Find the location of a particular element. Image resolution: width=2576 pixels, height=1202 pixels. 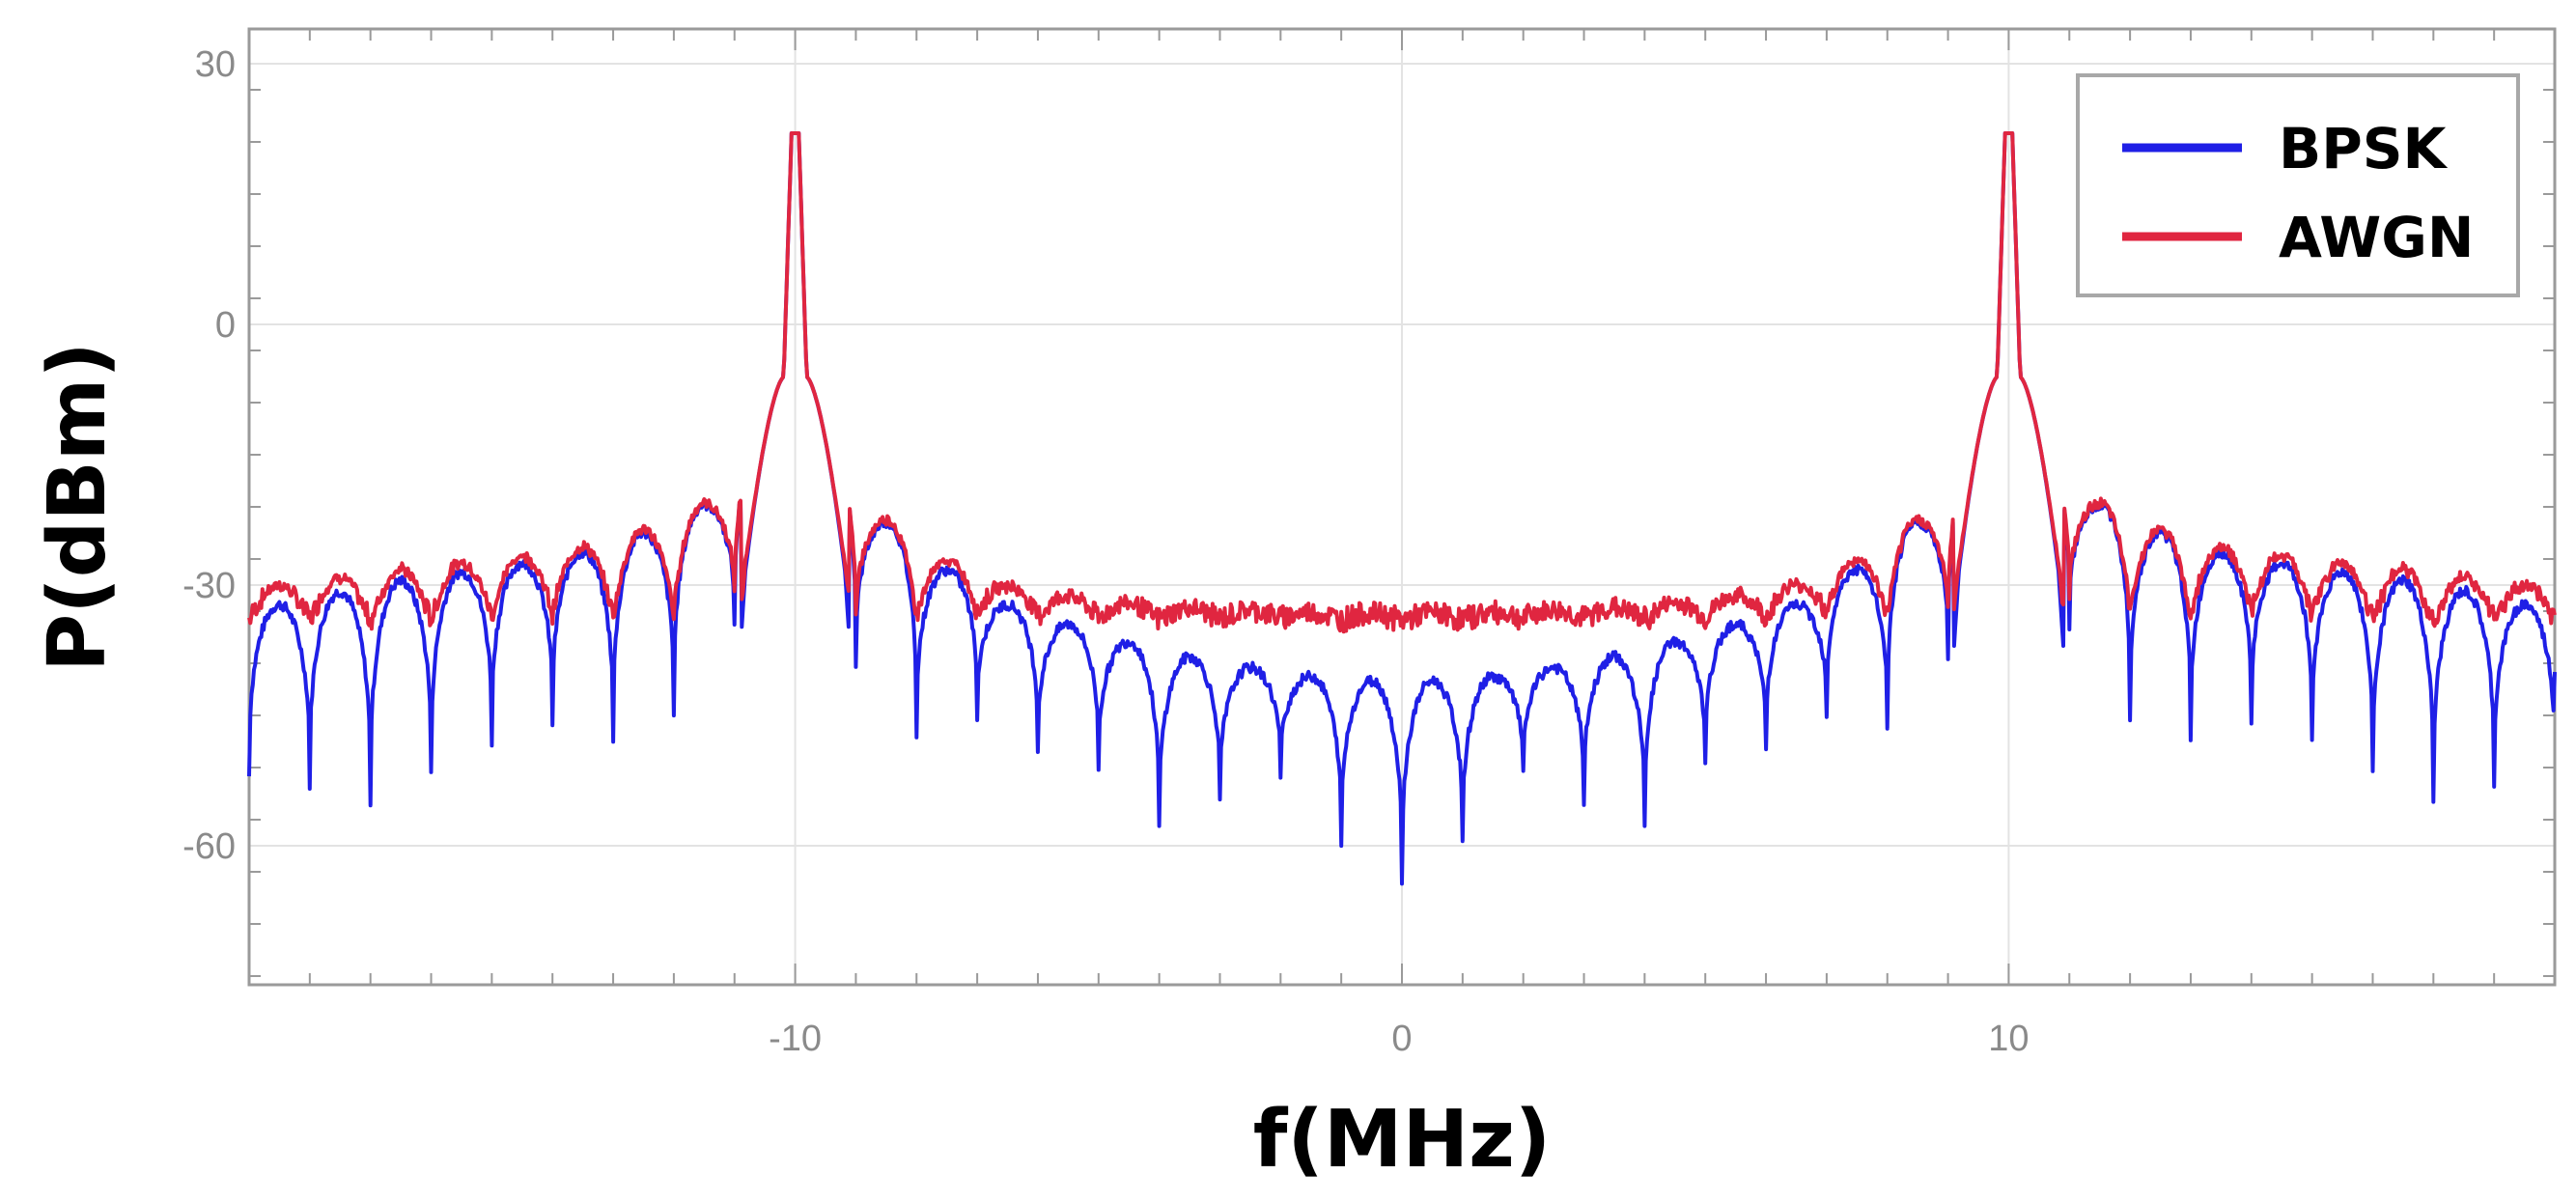

y-axis-title: P(dBm) is located at coordinates (78, 507).